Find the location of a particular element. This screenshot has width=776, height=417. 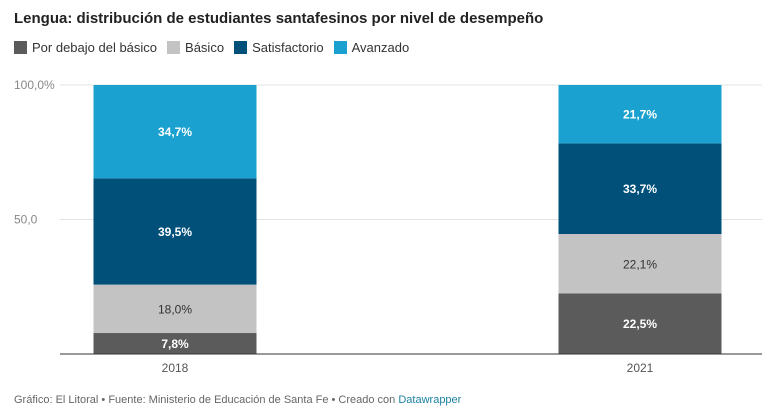

datawrapper-link: Datawrapper is located at coordinates (430, 400).